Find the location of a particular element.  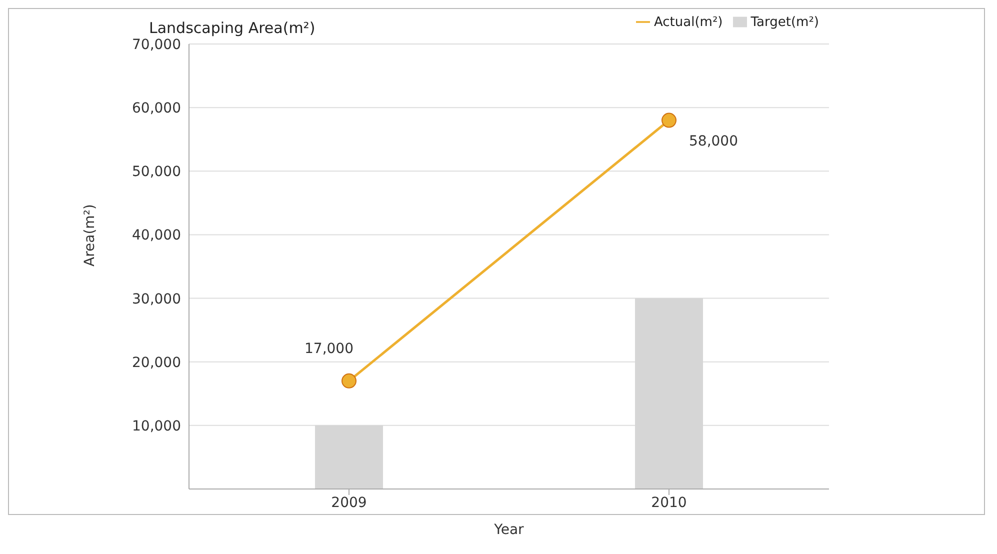

x-tick-label: 2010 is located at coordinates (669, 502).